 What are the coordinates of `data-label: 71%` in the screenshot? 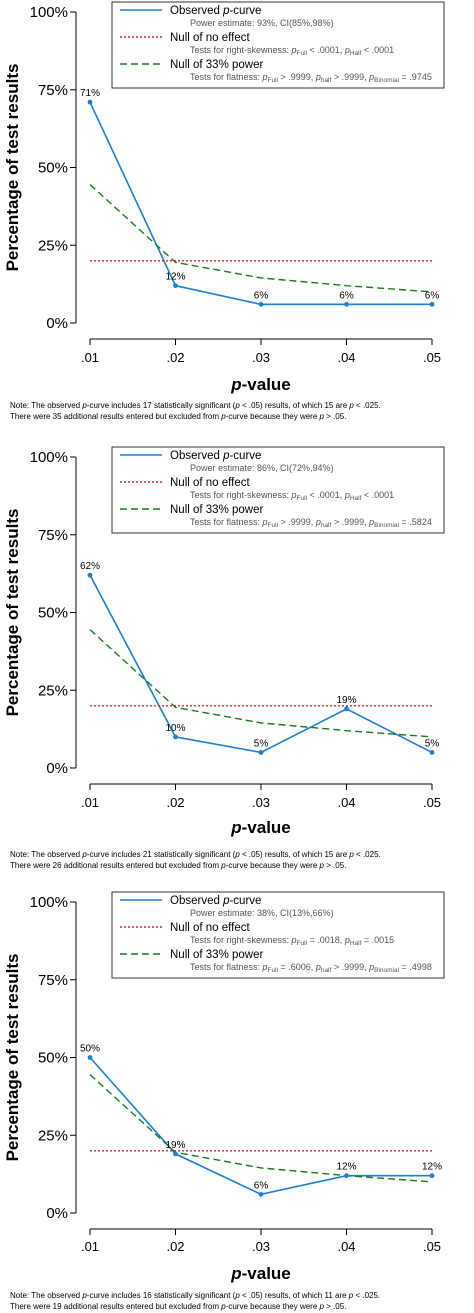 It's located at (90, 93).